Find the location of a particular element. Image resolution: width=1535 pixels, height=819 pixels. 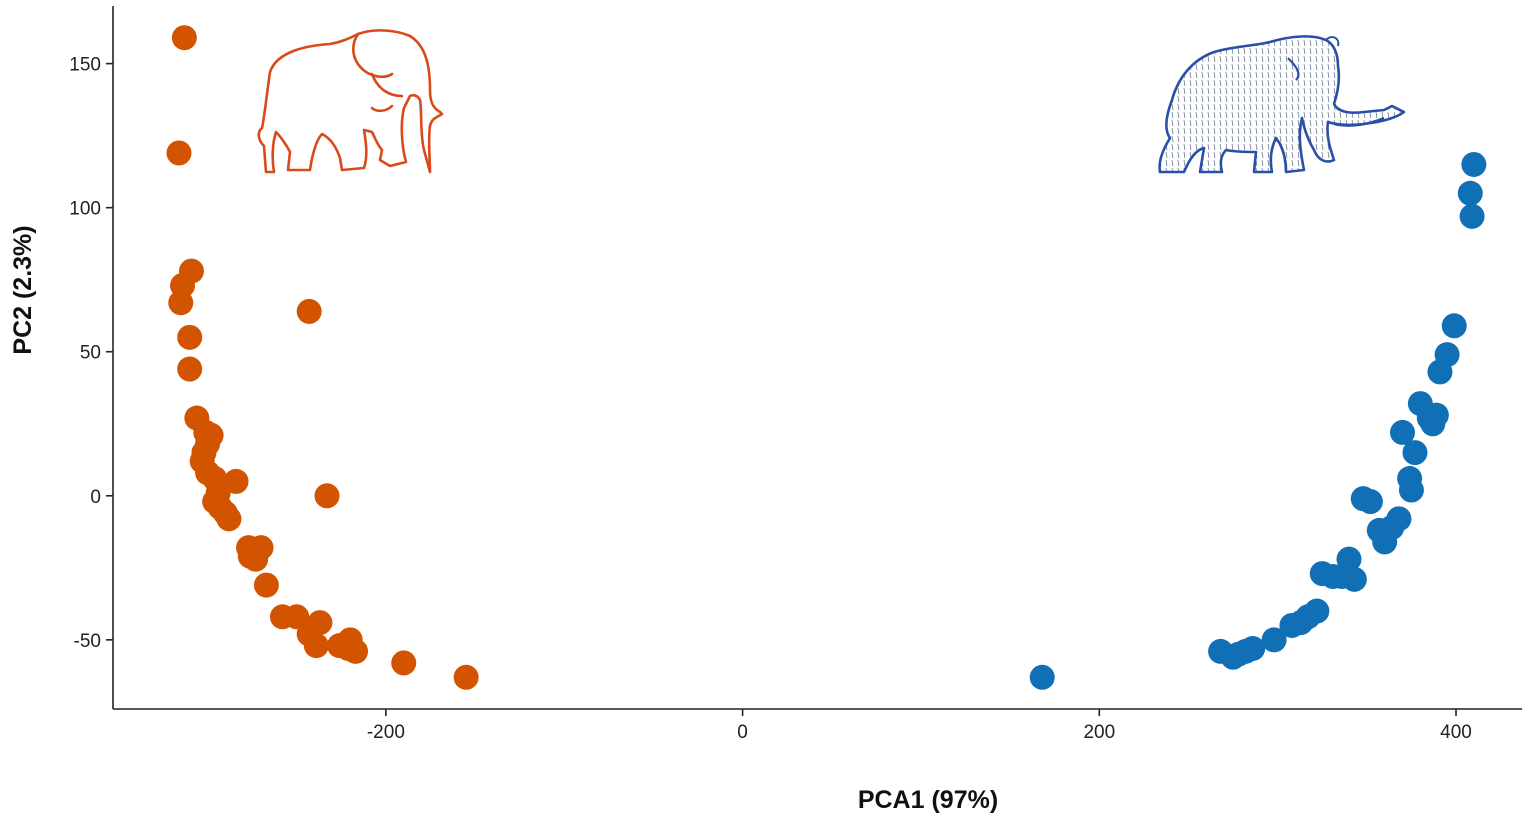

y-ticks: -50 0 50 100 150 is located at coordinates (91, 353).